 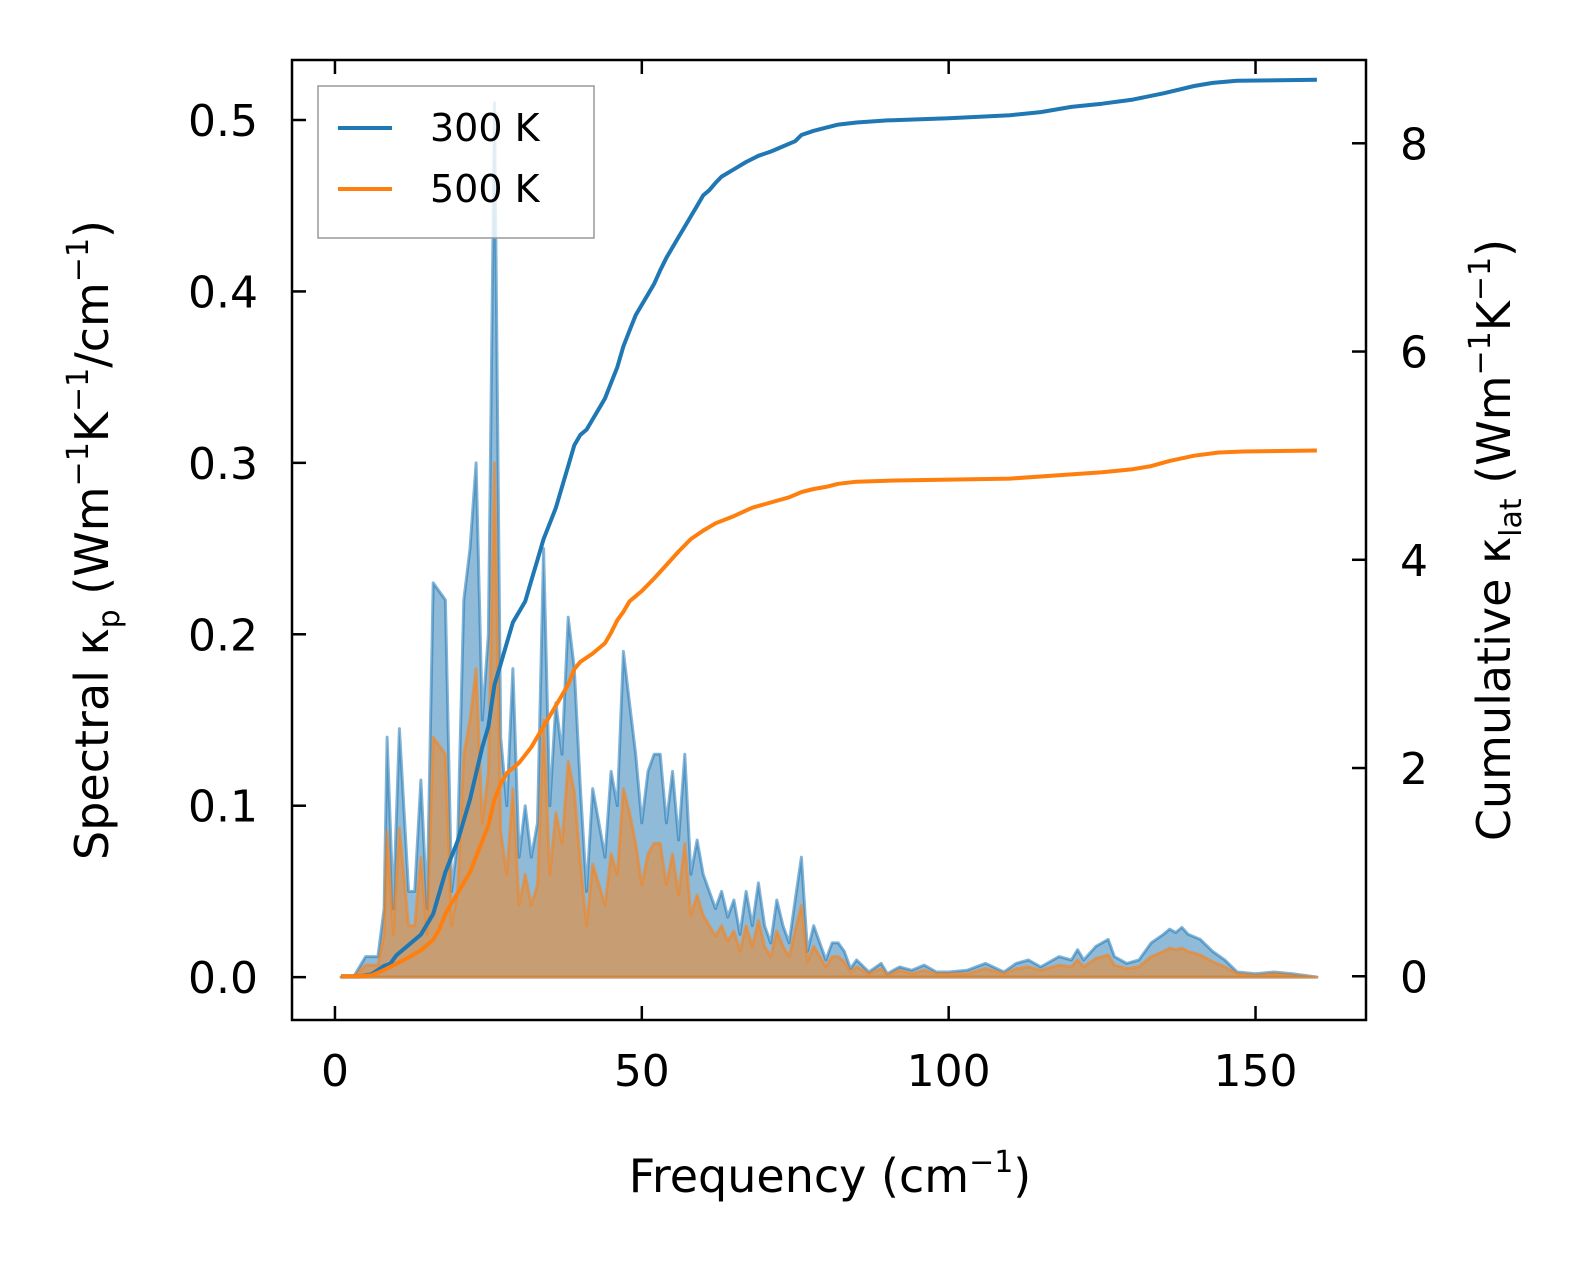 I want to click on legend-label-300k: 300 K, so click(x=485, y=128).